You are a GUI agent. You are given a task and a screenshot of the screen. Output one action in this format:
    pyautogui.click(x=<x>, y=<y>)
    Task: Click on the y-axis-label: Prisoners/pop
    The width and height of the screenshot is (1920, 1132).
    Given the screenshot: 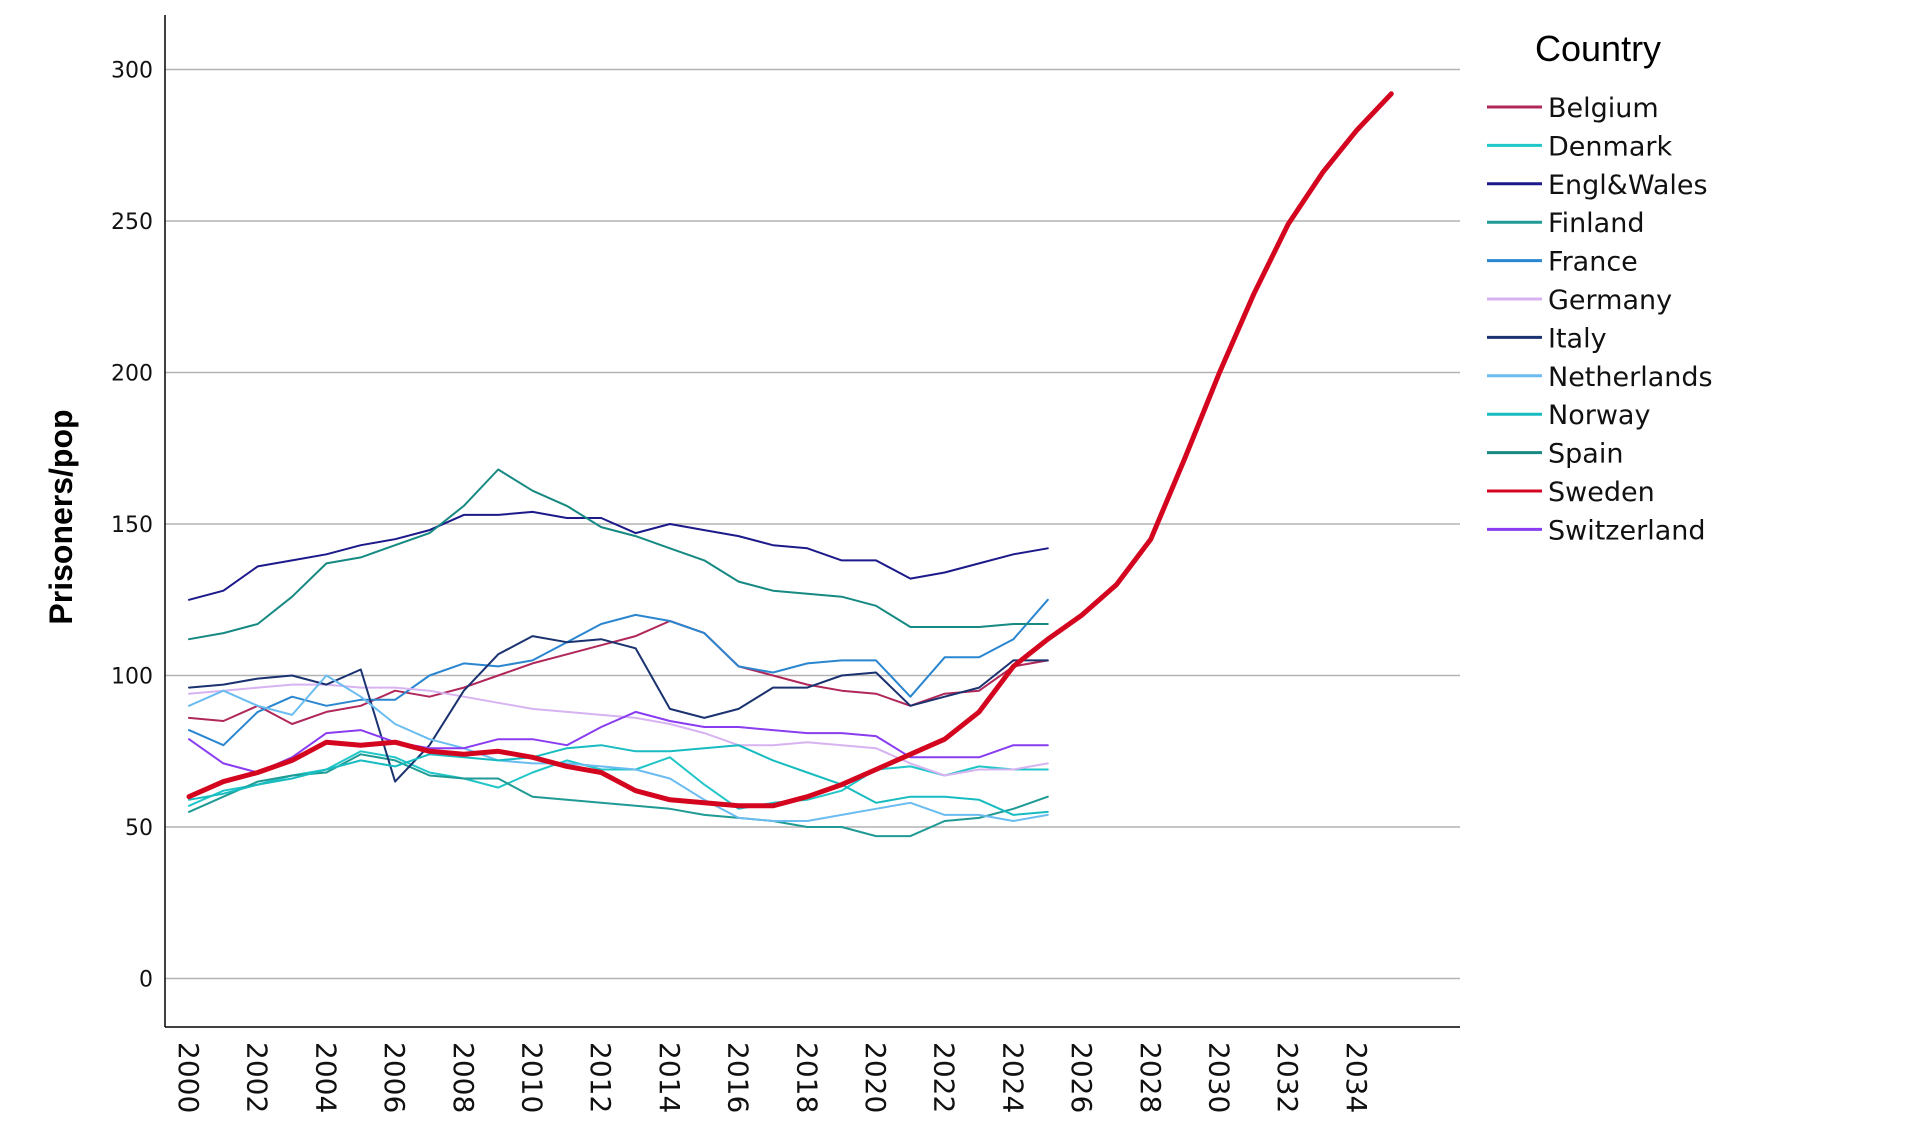 What is the action you would take?
    pyautogui.click(x=61, y=516)
    